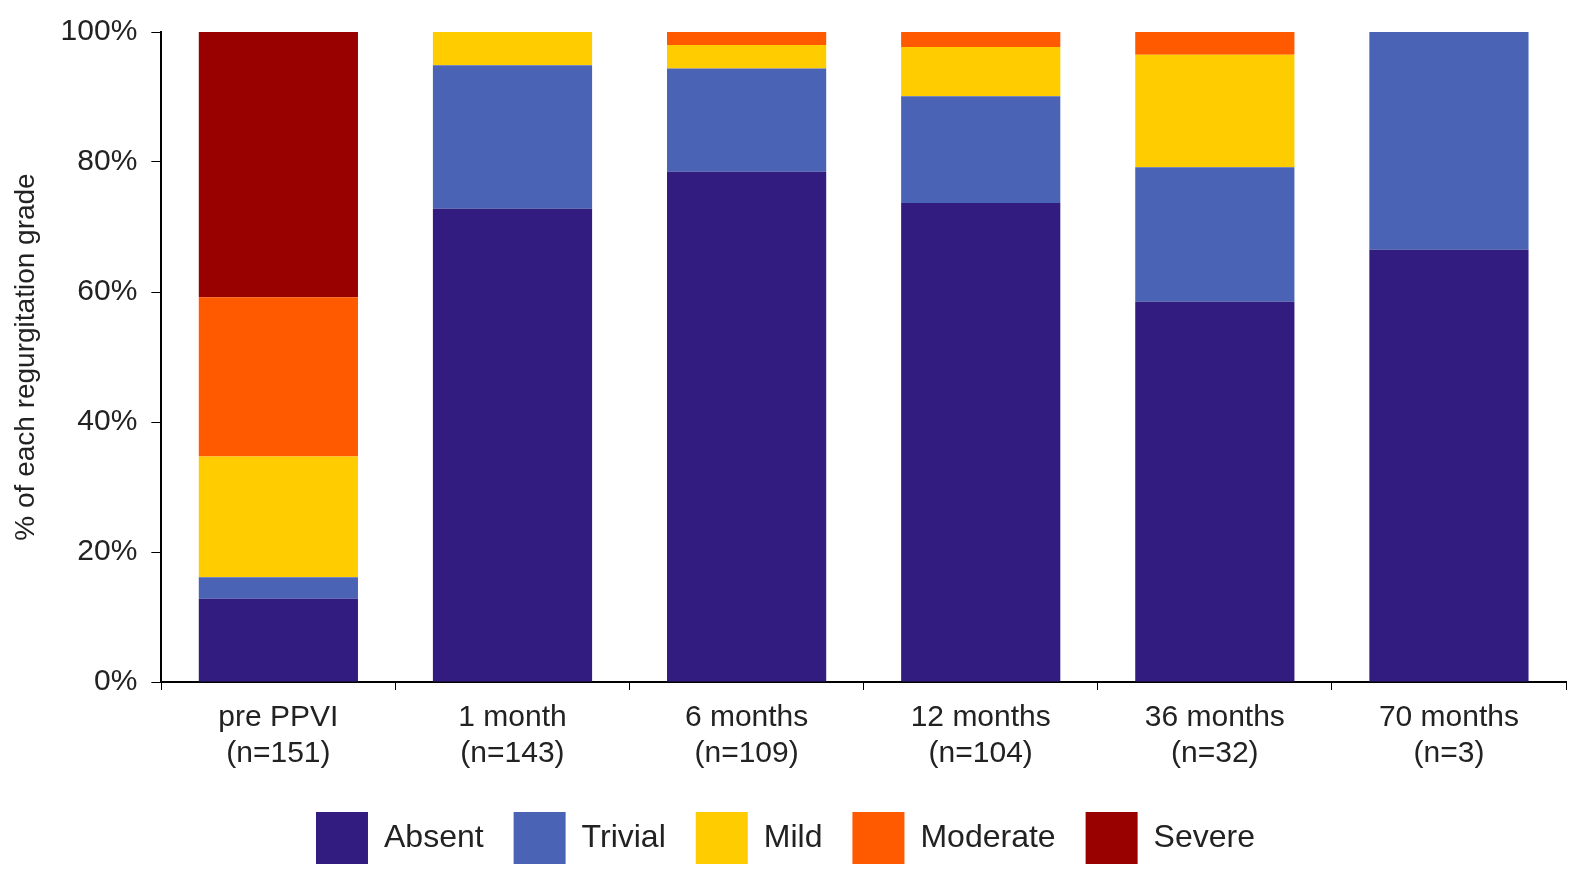 The width and height of the screenshot is (1571, 874). I want to click on y-axis-title: % of each regurgitation grade, so click(24, 357).